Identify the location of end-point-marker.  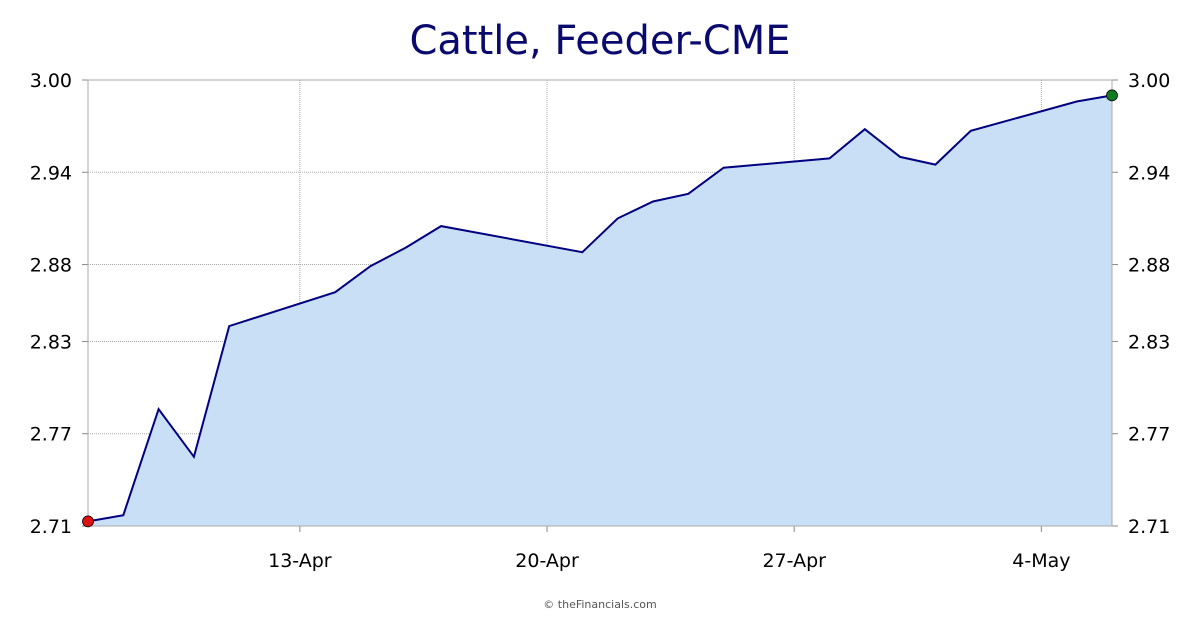
(1112, 95).